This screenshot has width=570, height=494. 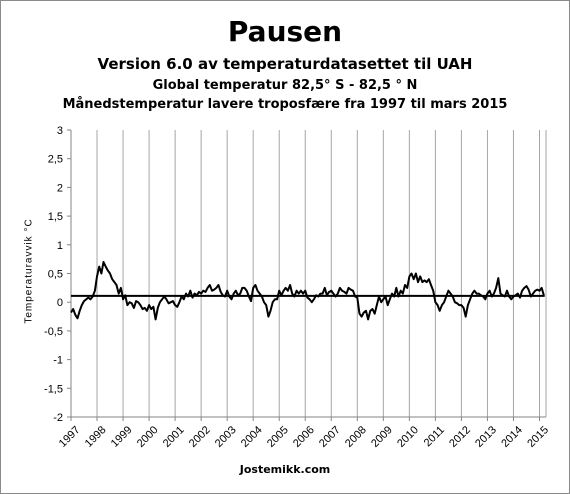 What do you see at coordinates (285, 31) in the screenshot?
I see `chart-title: Pausen` at bounding box center [285, 31].